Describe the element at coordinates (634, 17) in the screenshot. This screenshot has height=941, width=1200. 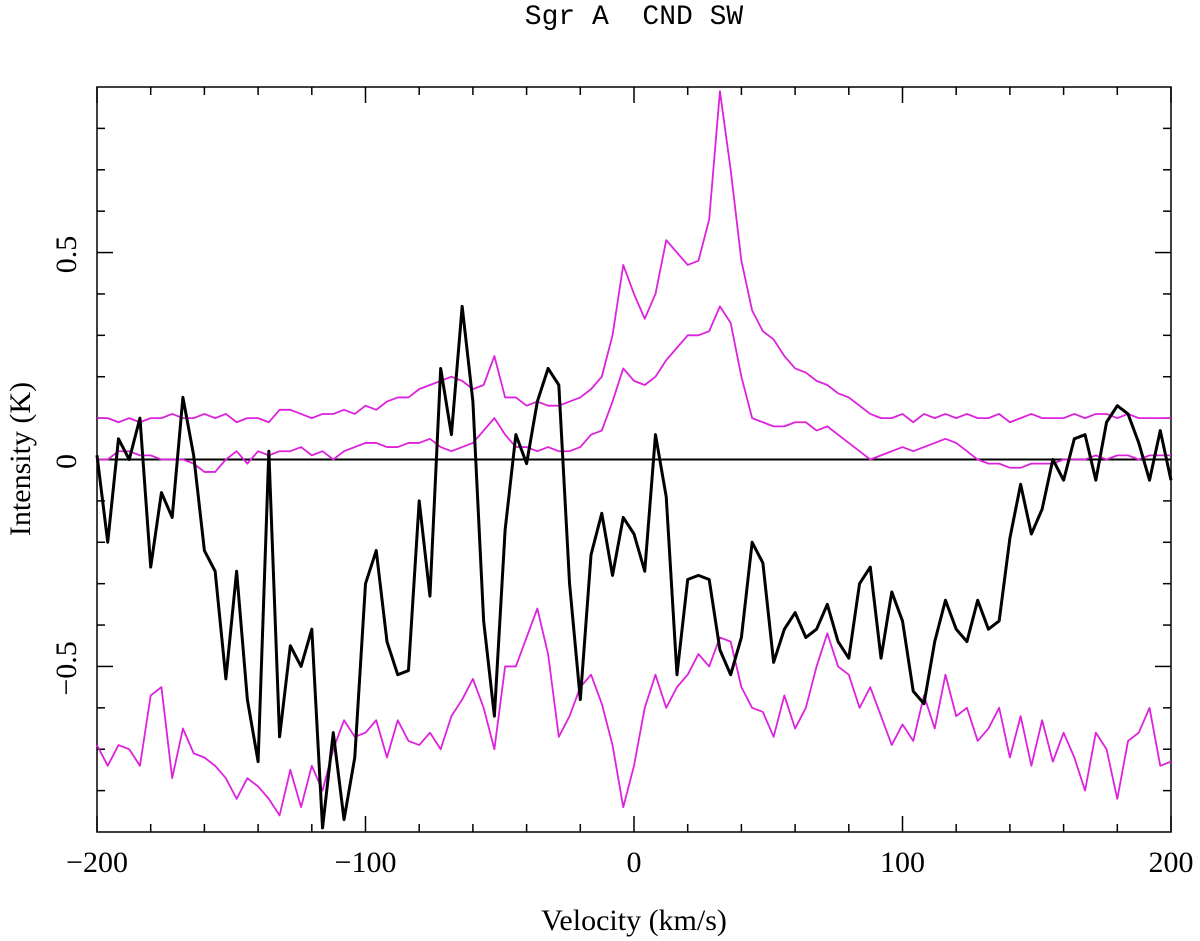
I see `chart-title: Sgr A CND SW` at that location.